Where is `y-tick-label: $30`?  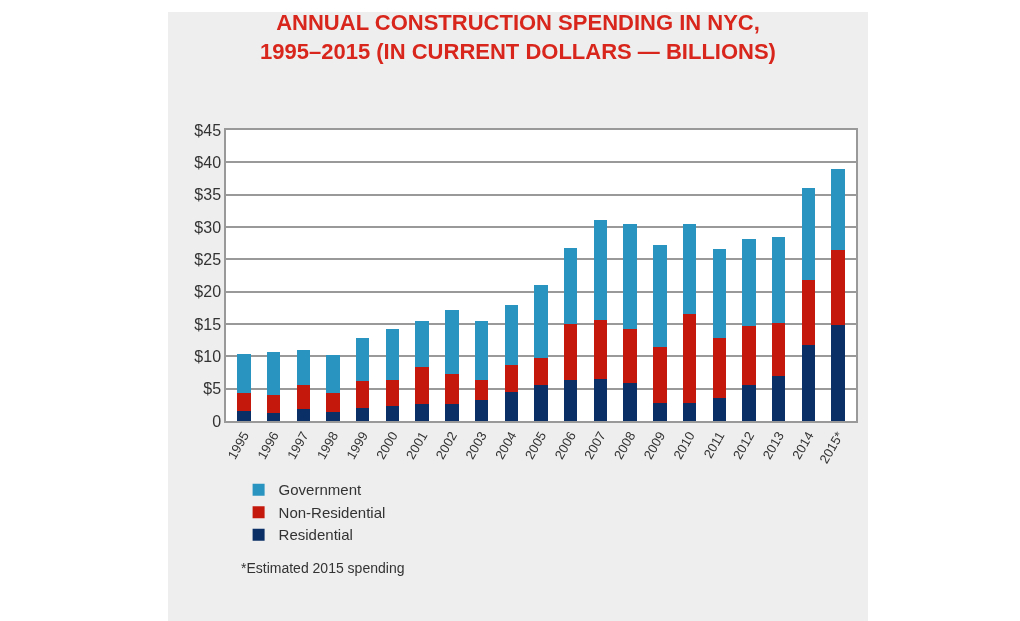 y-tick-label: $30 is located at coordinates (208, 227).